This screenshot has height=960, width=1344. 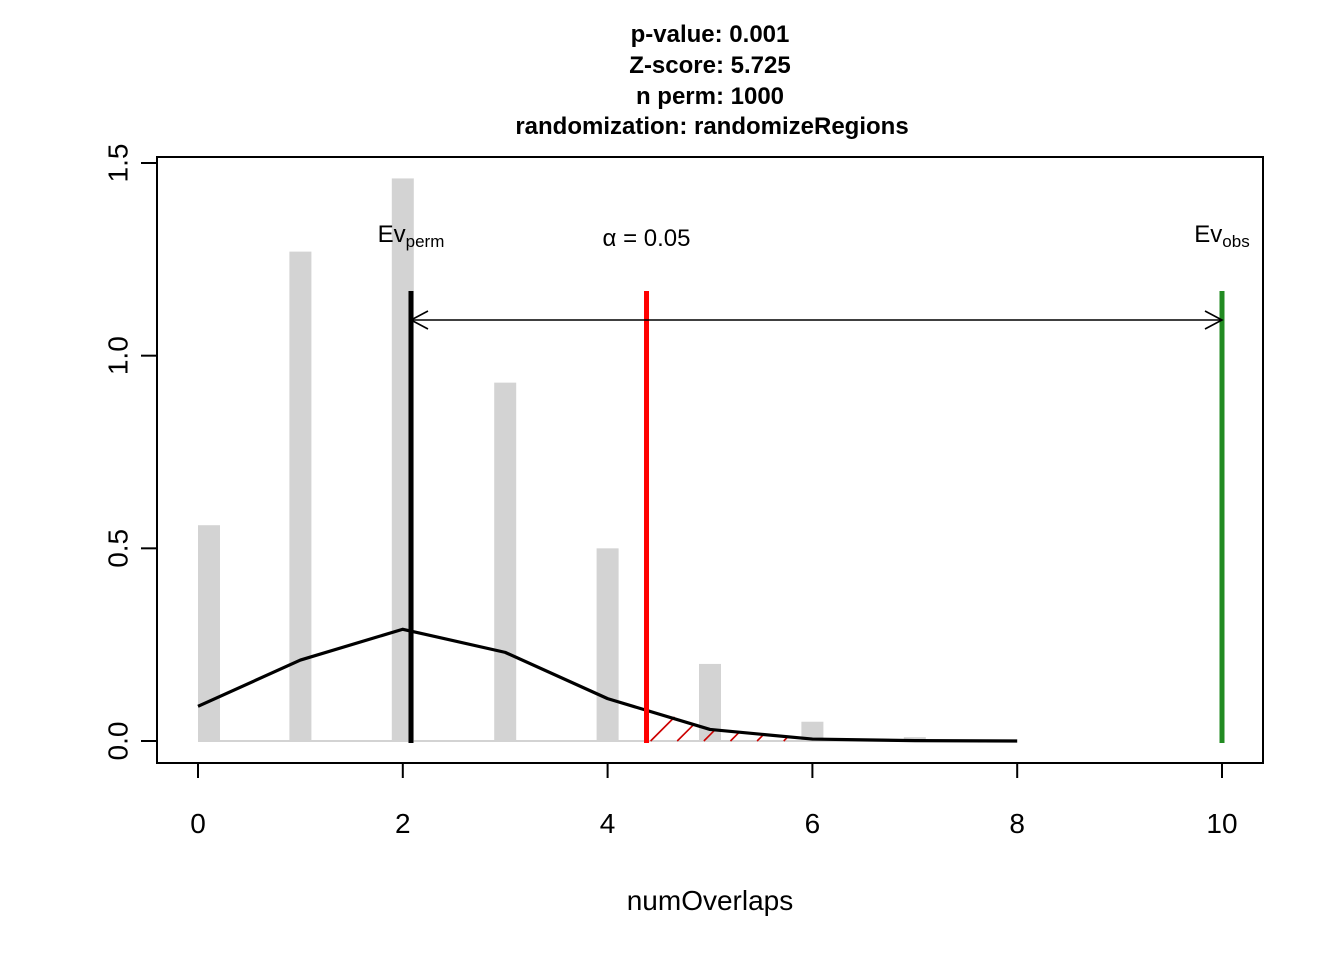 What do you see at coordinates (710, 900) in the screenshot?
I see `x-axis-label: numOverlaps` at bounding box center [710, 900].